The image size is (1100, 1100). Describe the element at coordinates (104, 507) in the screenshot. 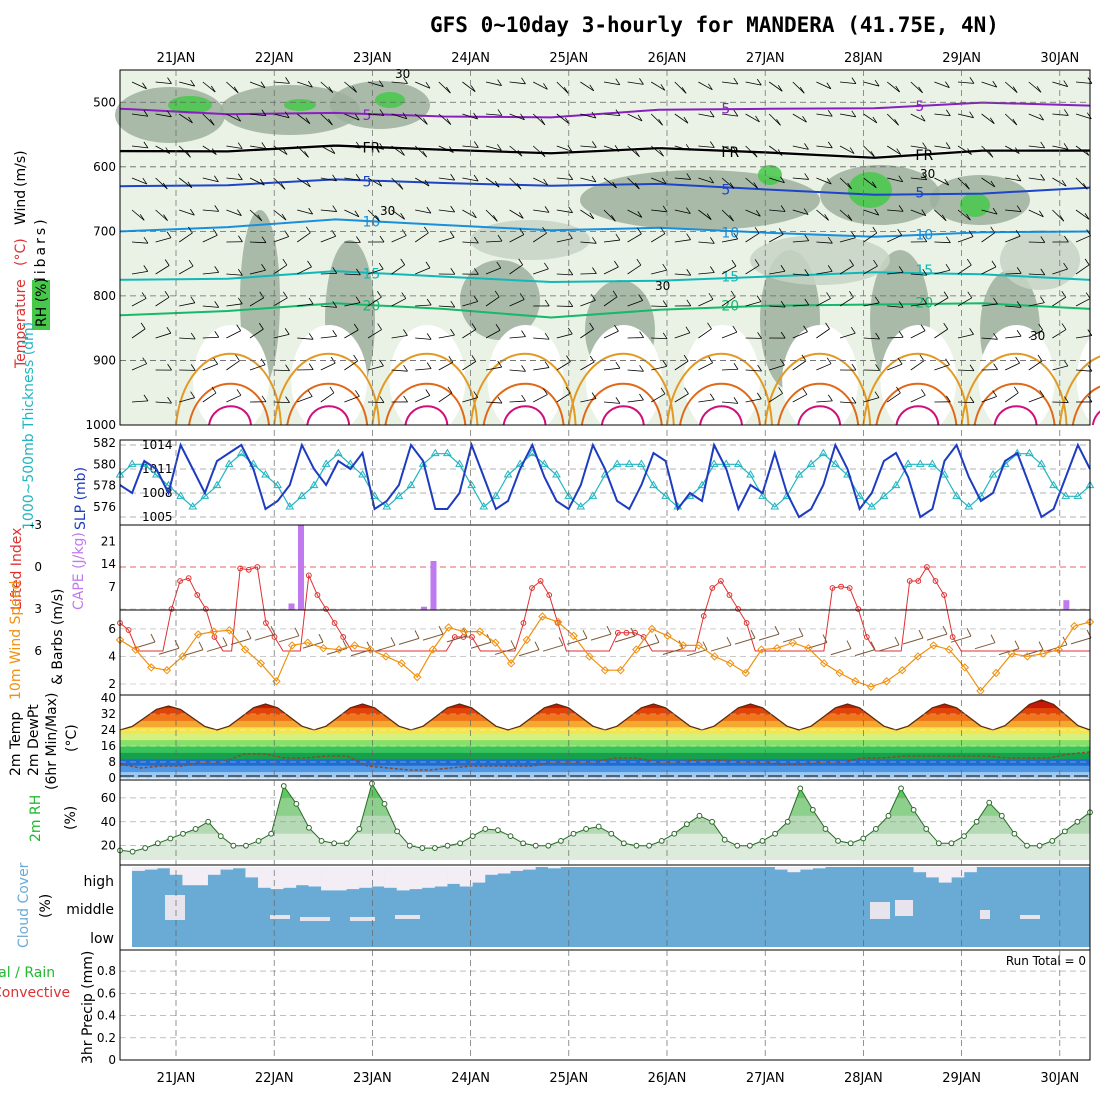

I see `thickness-tick-label: 576` at that location.